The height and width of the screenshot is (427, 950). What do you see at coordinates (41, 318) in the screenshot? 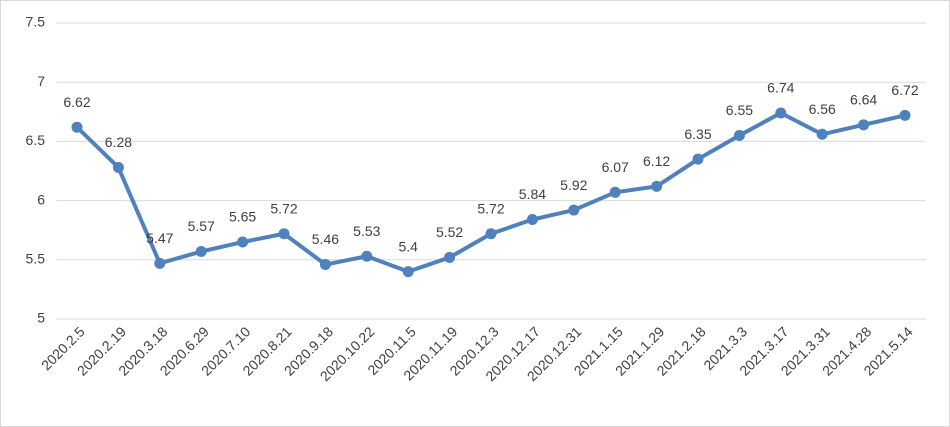
I see `y-tick-label: 5` at bounding box center [41, 318].